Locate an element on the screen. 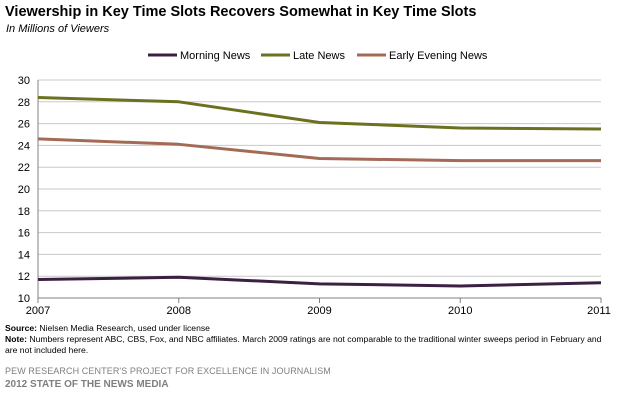  series-line-morning-news is located at coordinates (319, 281).